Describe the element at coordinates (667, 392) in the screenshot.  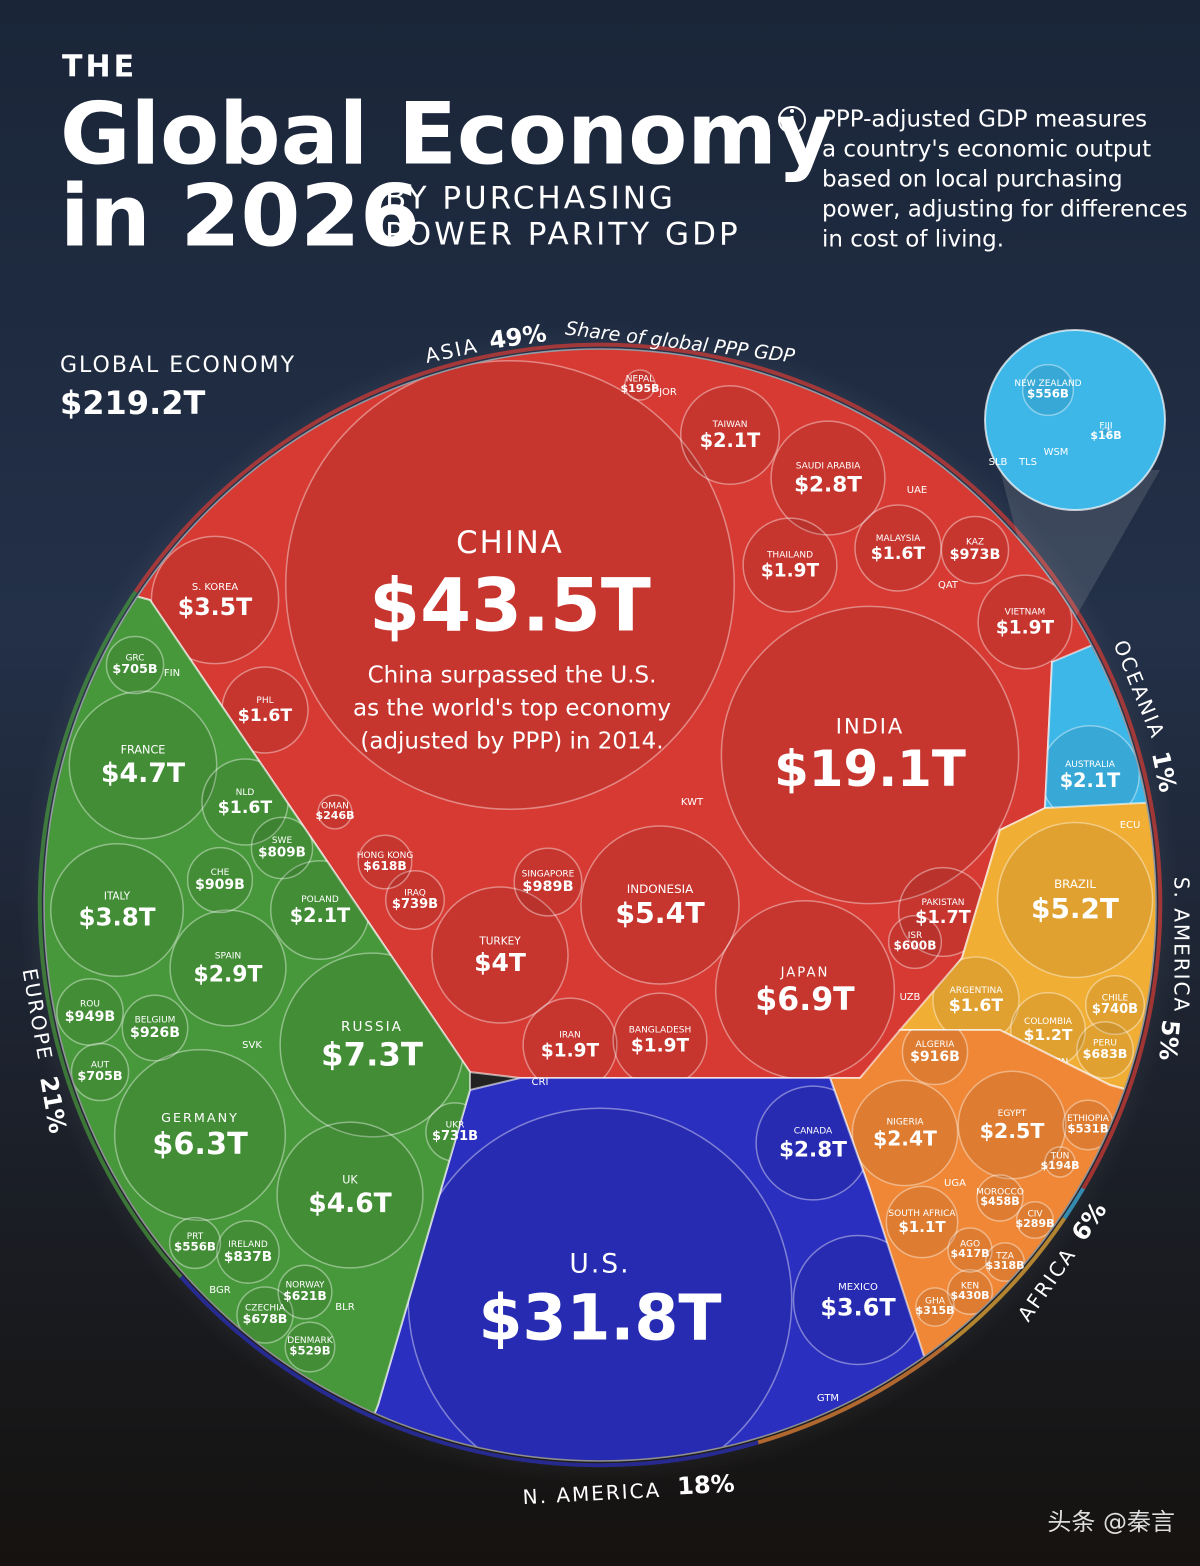
I see `country-name: JOR` at that location.